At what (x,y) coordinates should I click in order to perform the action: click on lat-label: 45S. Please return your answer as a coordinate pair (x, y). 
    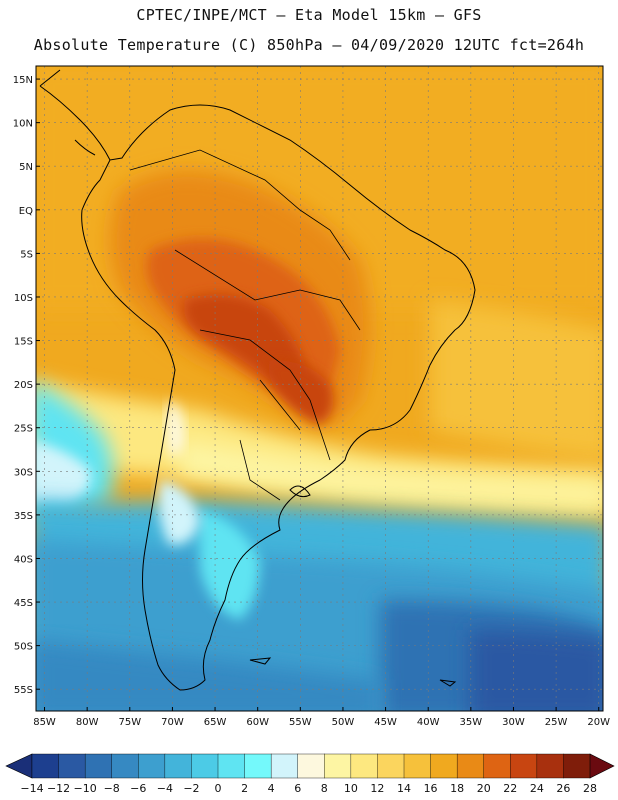
    Looking at the image, I should click on (23, 603).